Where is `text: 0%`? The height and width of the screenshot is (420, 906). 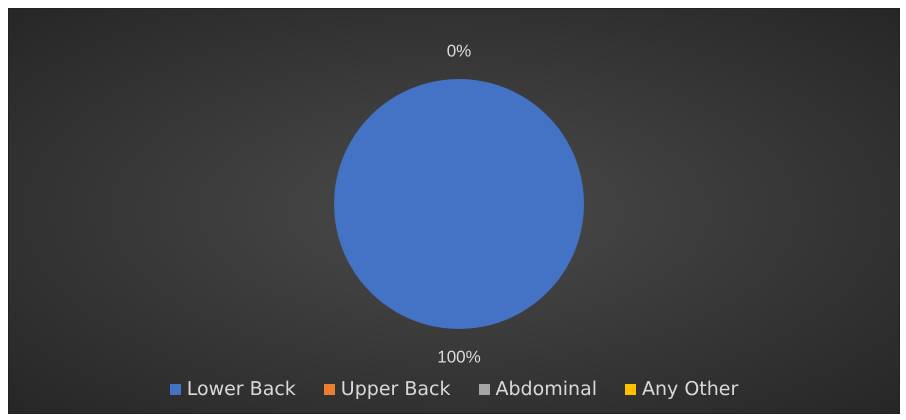
text: 0% is located at coordinates (459, 51).